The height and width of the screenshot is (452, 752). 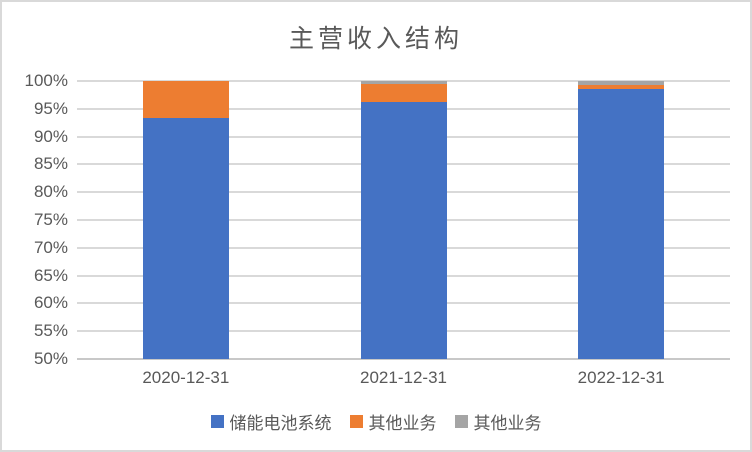 I want to click on x-tick-label: 2020-12-31, so click(x=186, y=377).